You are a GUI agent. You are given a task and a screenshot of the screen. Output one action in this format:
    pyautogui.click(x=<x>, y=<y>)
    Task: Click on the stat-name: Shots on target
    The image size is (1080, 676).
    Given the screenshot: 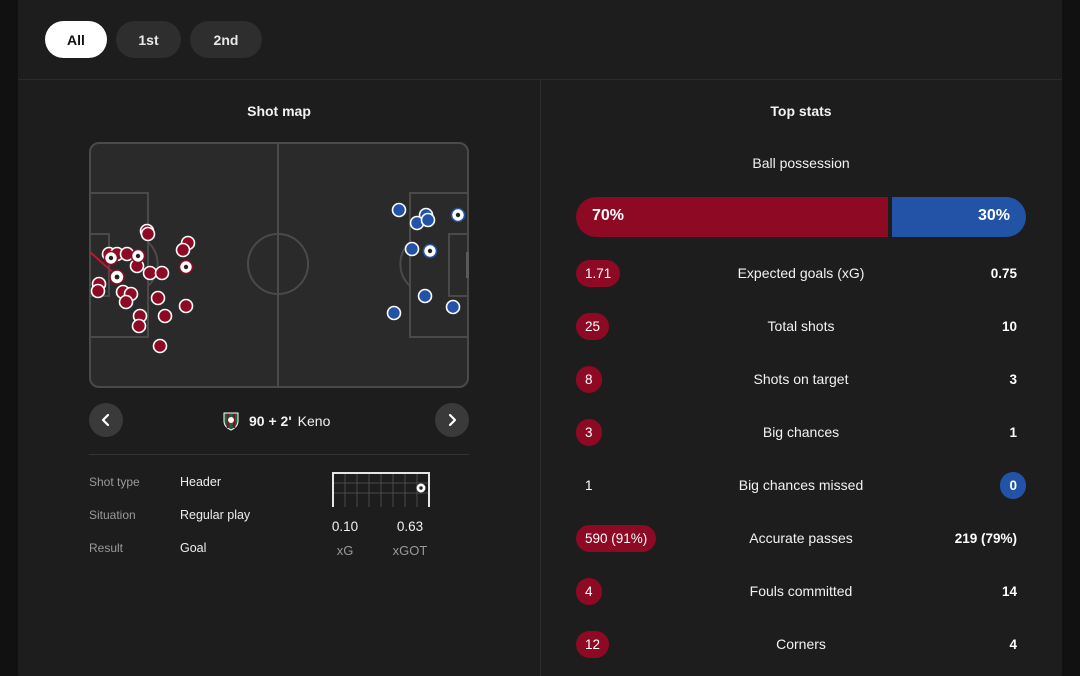 What is the action you would take?
    pyautogui.click(x=801, y=379)
    